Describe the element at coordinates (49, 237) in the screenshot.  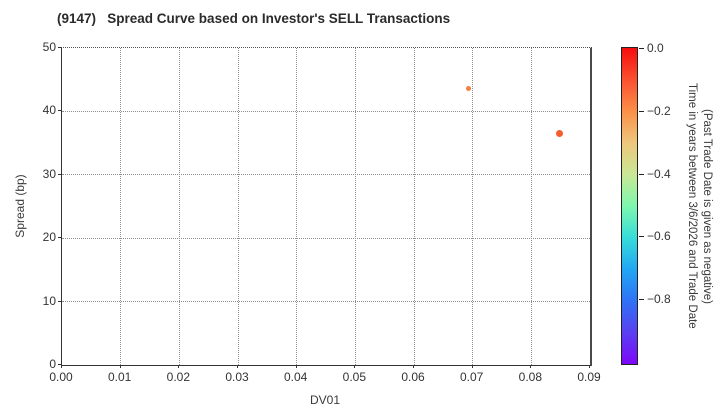
I see `y-tick-label: 20` at that location.